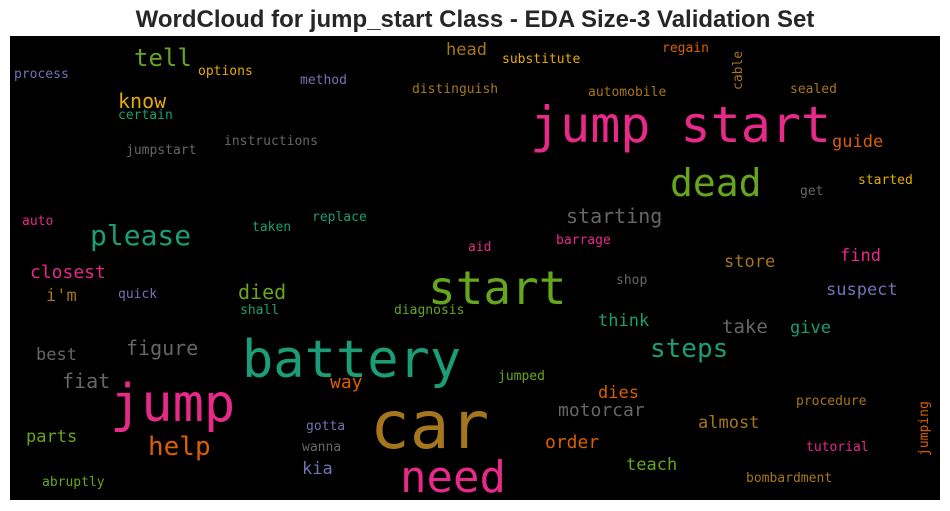 The height and width of the screenshot is (511, 950). Describe the element at coordinates (145, 115) in the screenshot. I see `word-certain: certain` at that location.